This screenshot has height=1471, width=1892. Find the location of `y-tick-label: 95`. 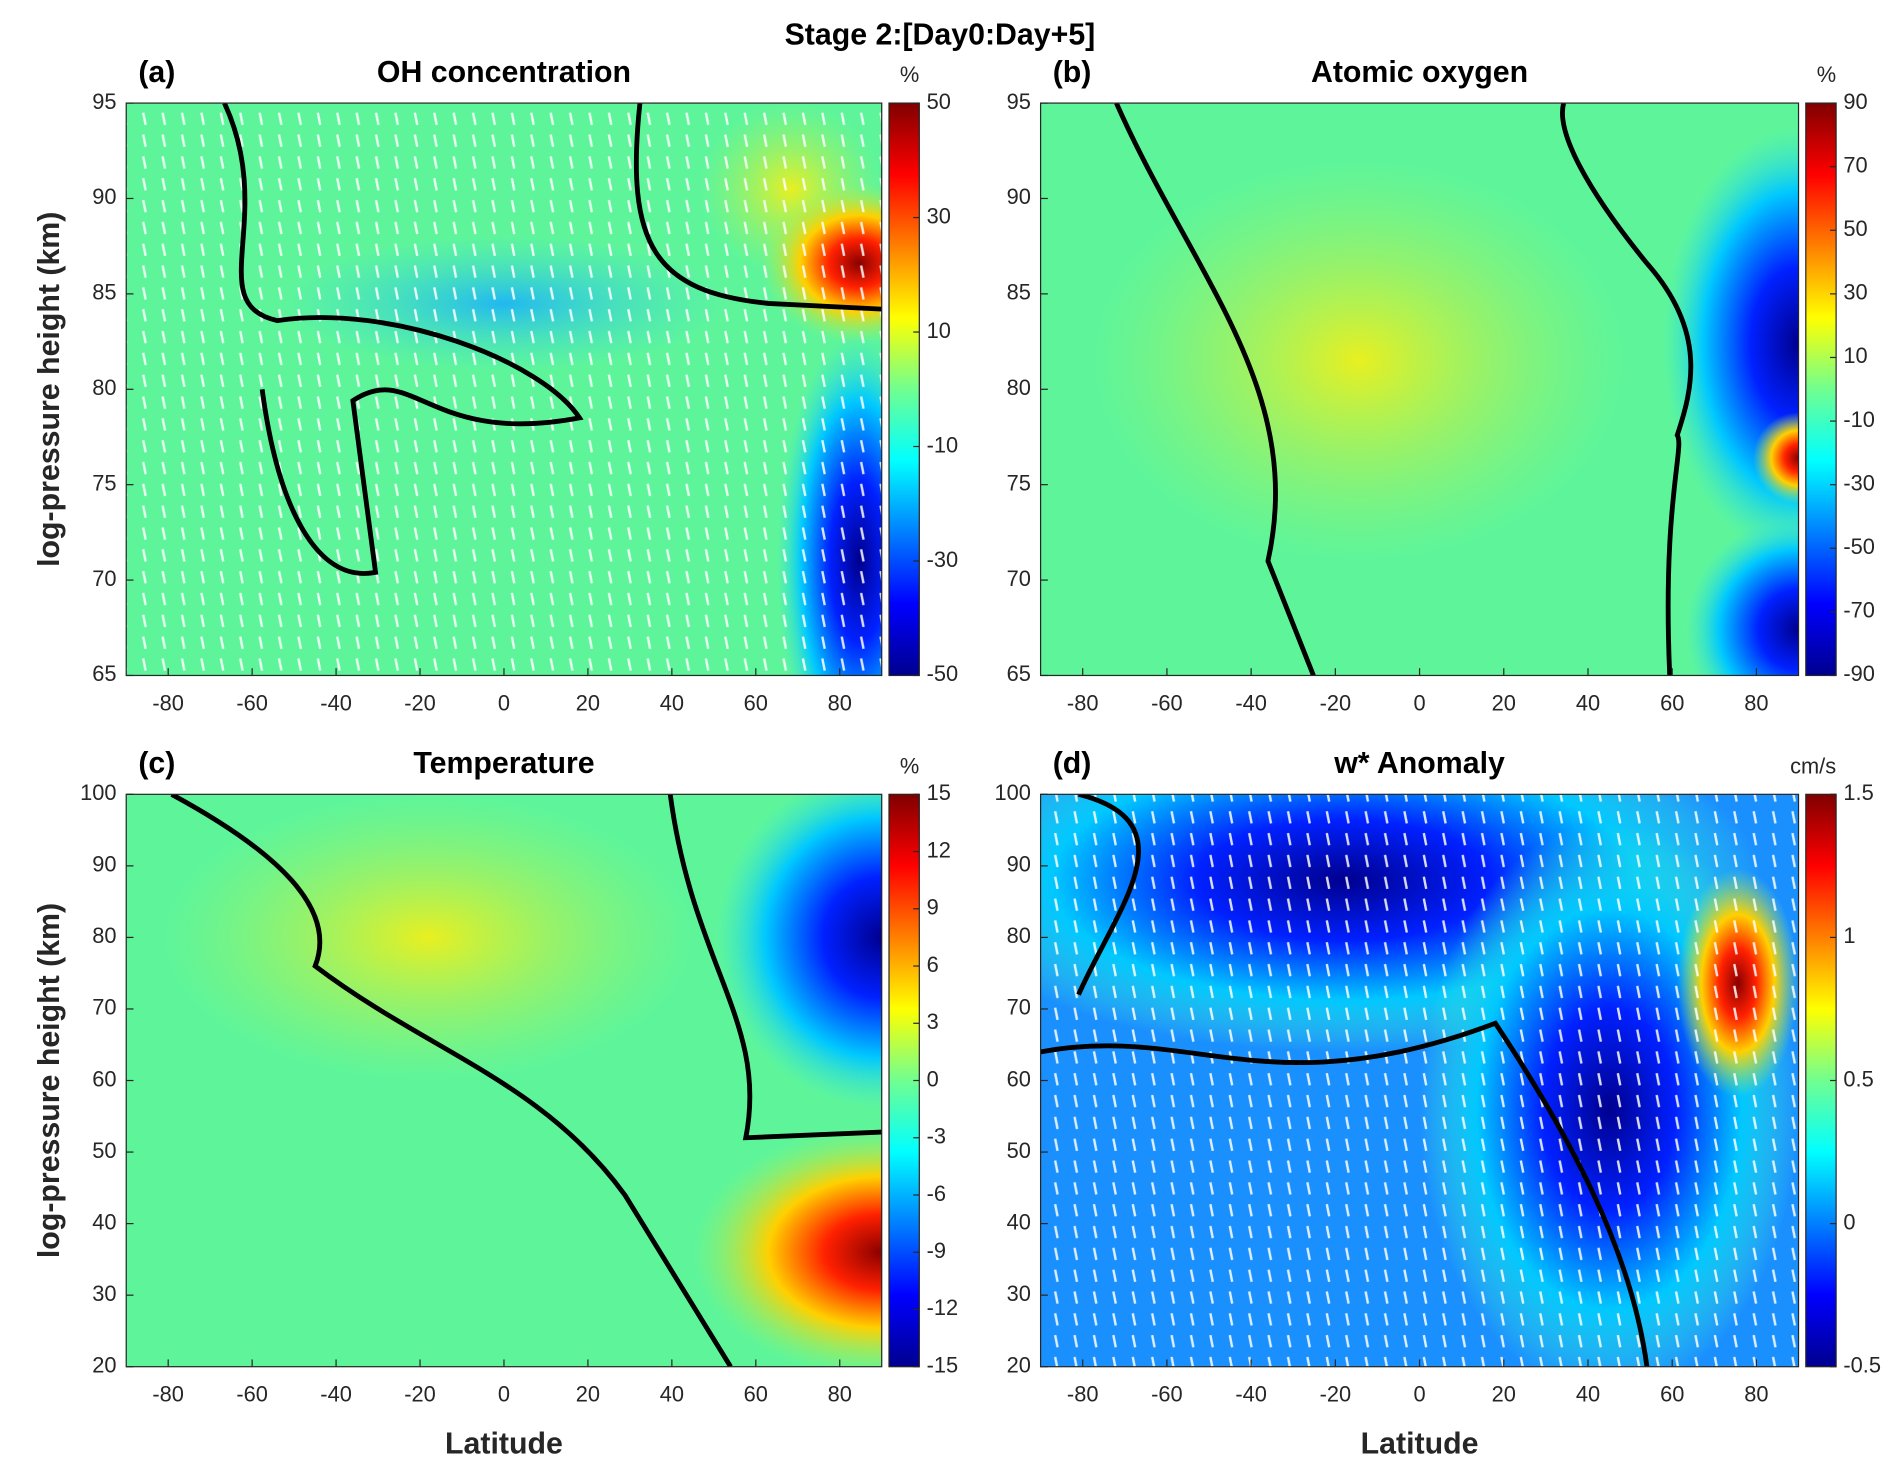

y-tick-label: 95 is located at coordinates (104, 101).